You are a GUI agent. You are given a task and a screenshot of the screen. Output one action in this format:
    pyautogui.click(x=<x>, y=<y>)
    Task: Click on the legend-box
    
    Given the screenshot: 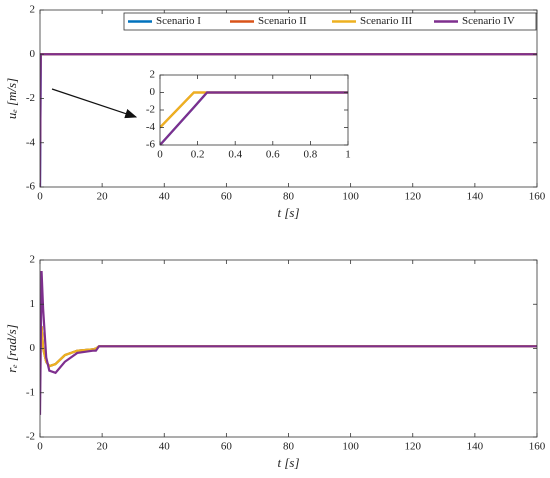 What is the action you would take?
    pyautogui.click(x=330, y=21)
    